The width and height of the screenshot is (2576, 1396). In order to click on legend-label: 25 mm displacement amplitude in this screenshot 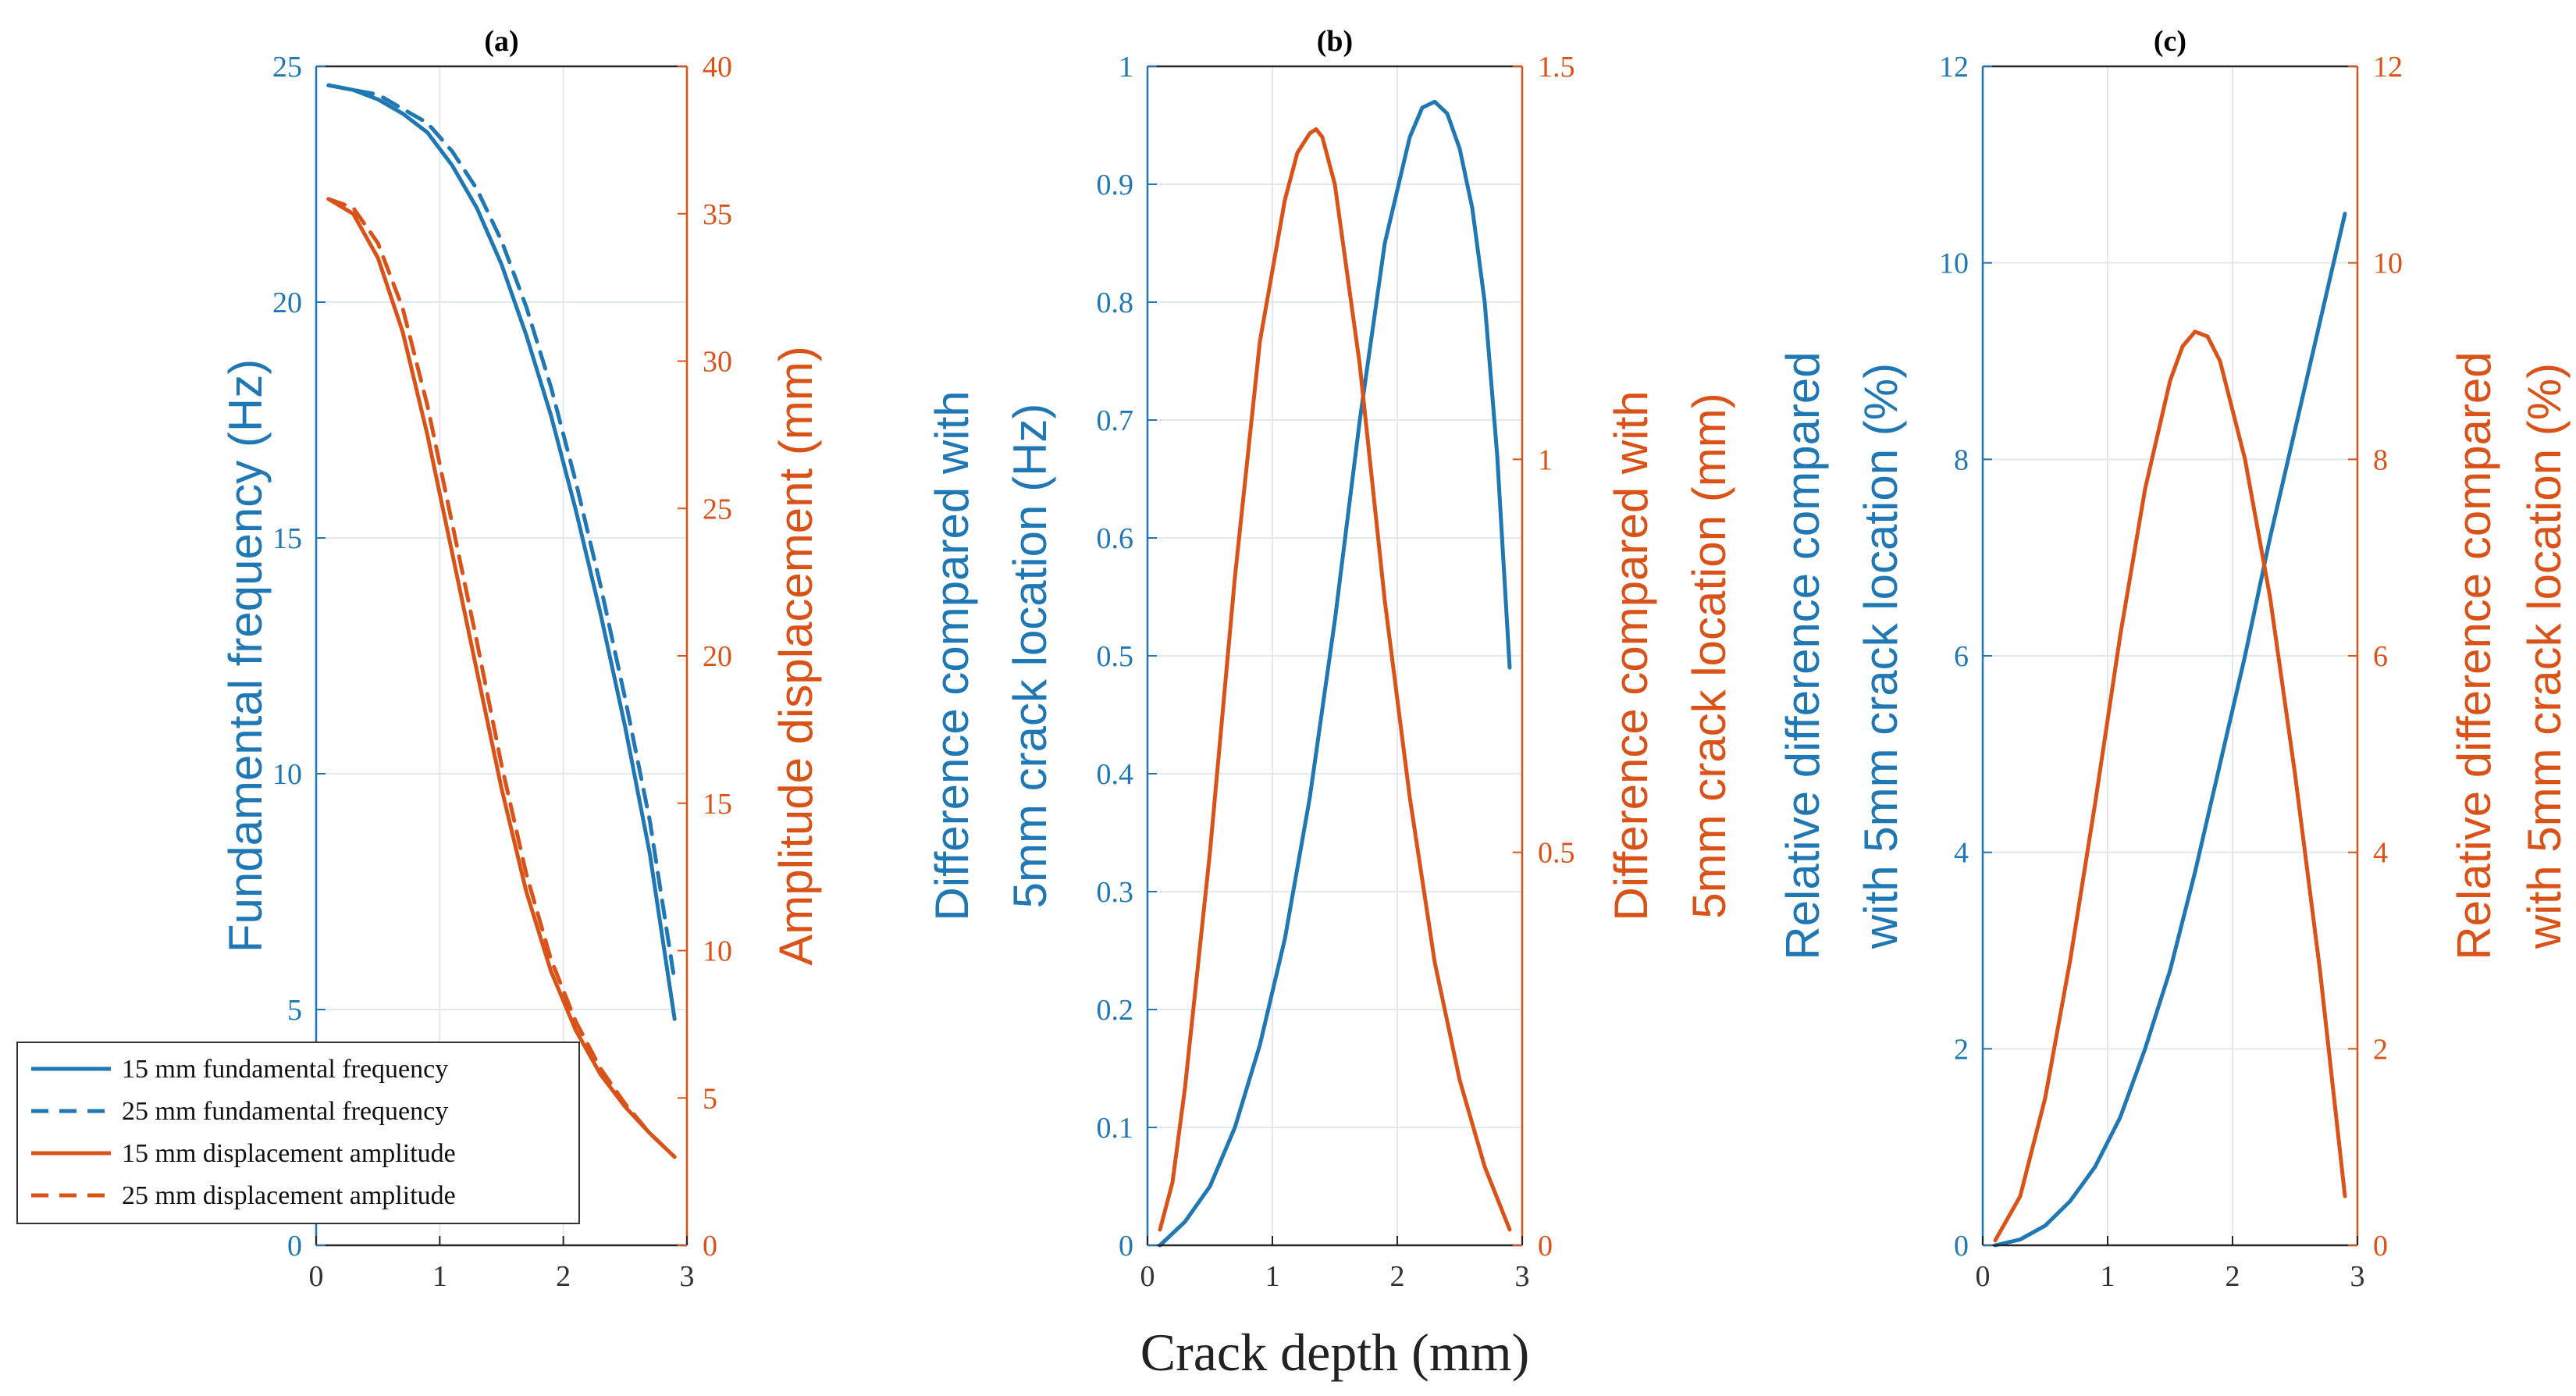, I will do `click(289, 1195)`.